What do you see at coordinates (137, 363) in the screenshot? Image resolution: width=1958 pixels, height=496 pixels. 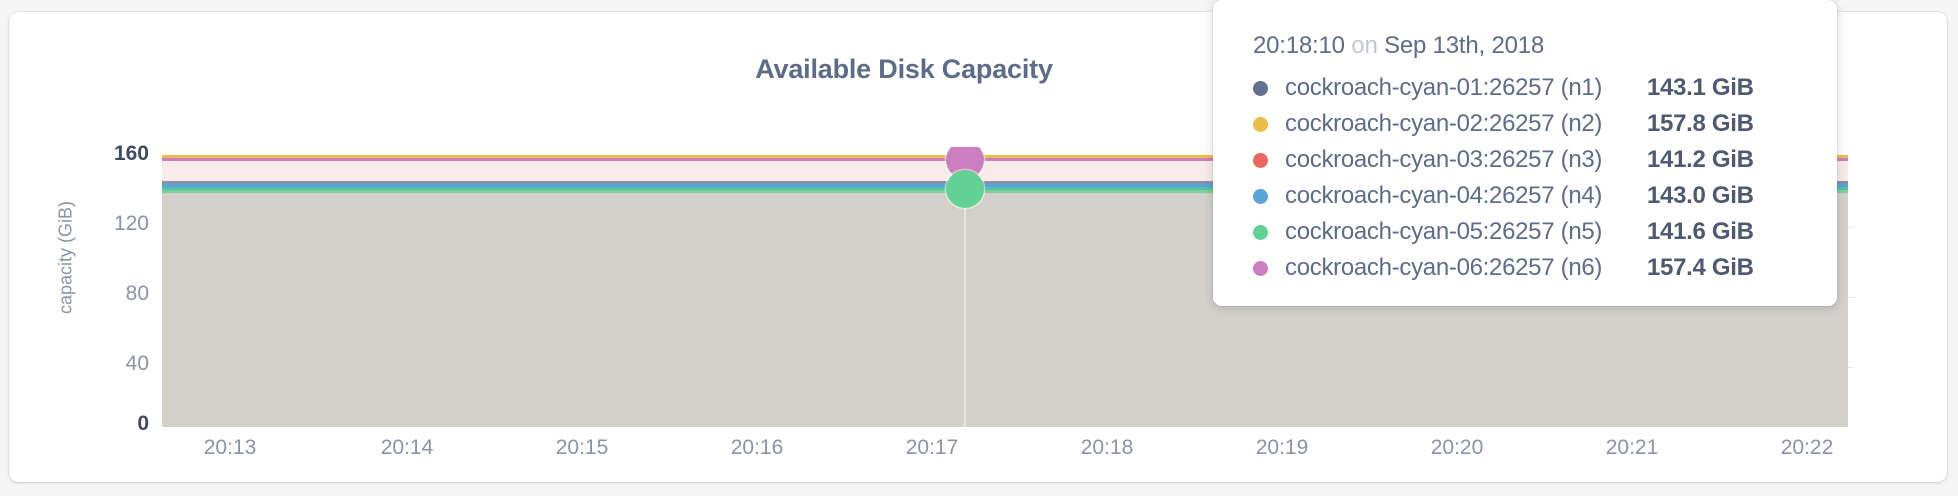 I see `y-tick-40: 40` at bounding box center [137, 363].